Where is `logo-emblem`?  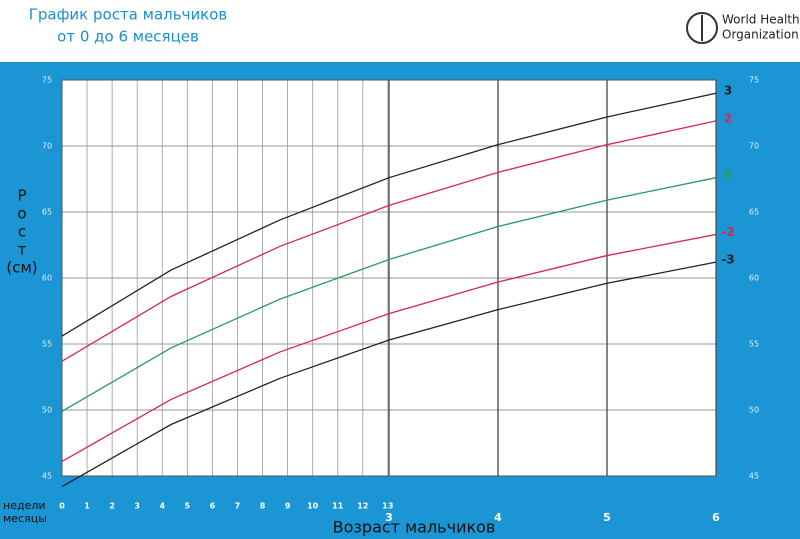
logo-emblem is located at coordinates (702, 28).